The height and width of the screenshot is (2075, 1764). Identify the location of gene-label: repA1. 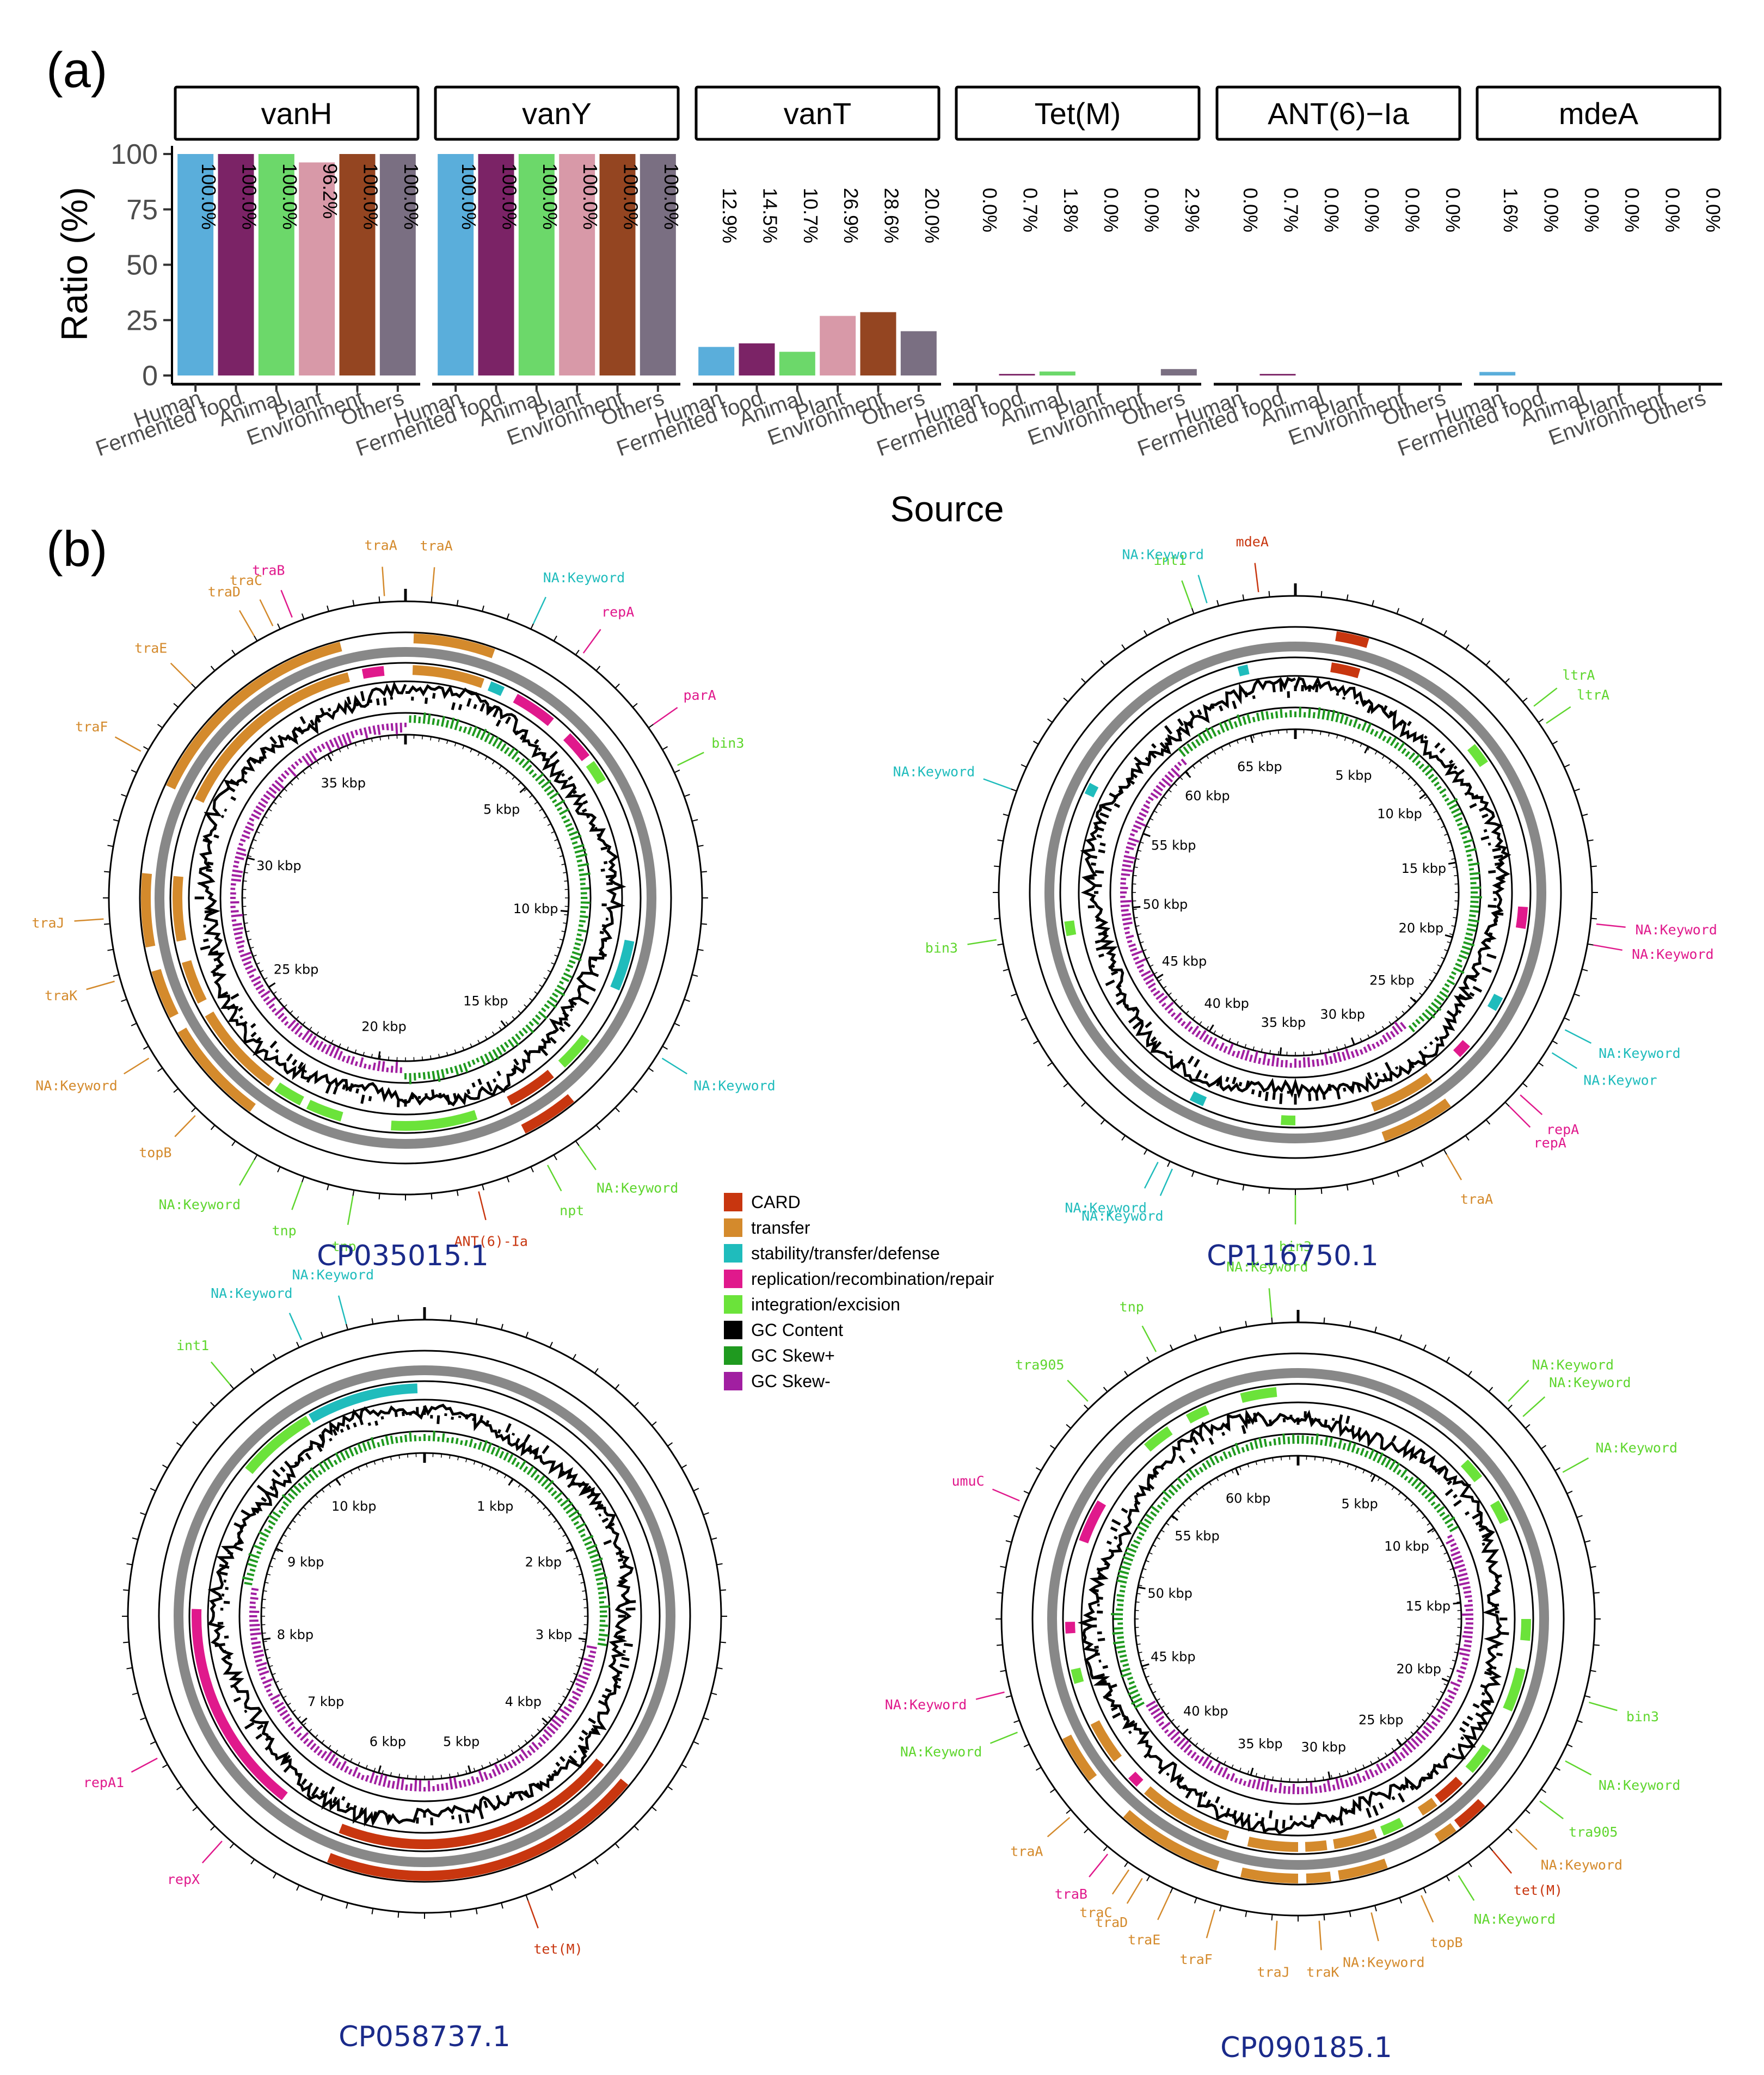
(103, 1782).